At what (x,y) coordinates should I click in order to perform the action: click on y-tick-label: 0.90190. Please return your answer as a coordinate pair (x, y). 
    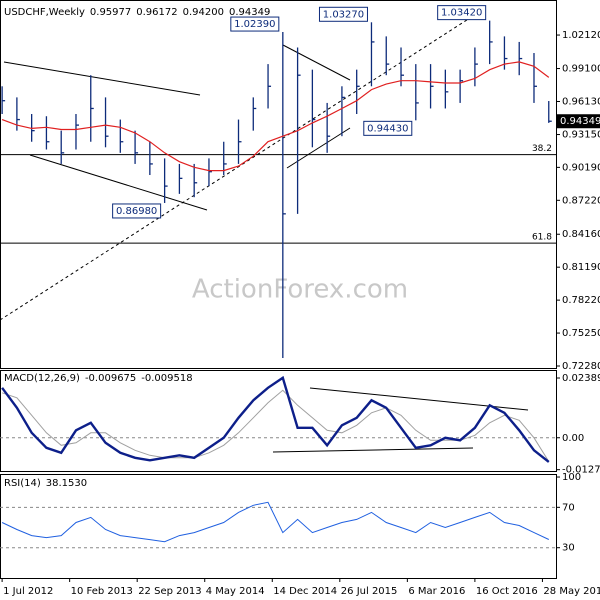
    Looking at the image, I should click on (581, 167).